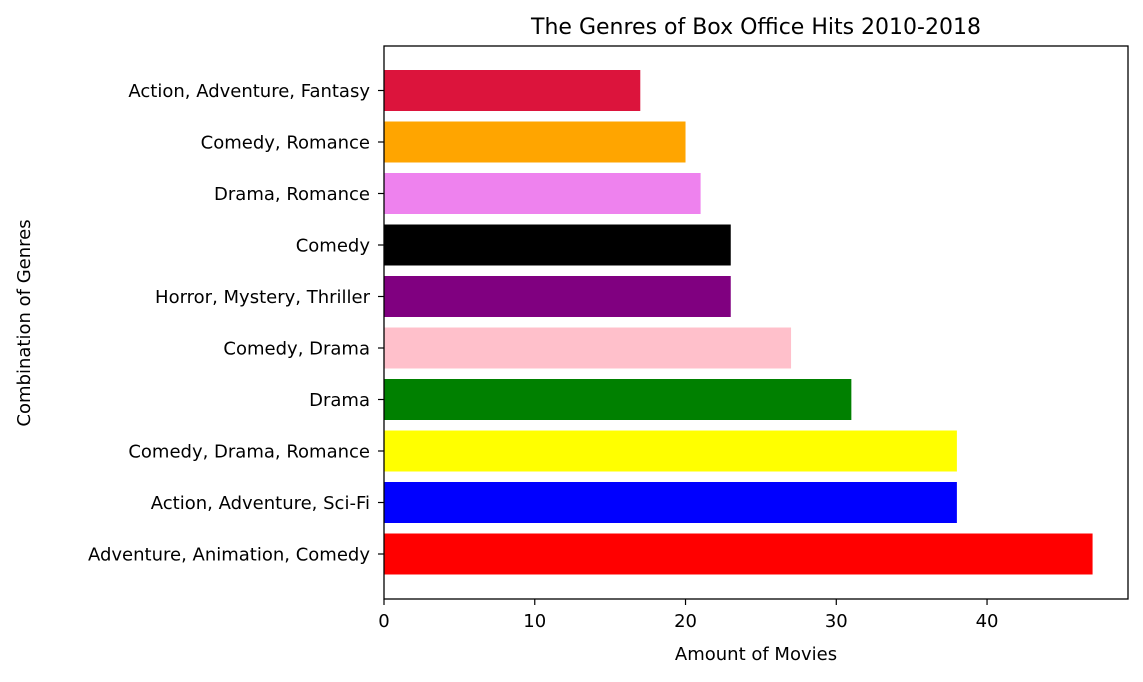 This screenshot has width=1143, height=682. Describe the element at coordinates (685, 621) in the screenshot. I see `x-tick-label: 20` at that location.